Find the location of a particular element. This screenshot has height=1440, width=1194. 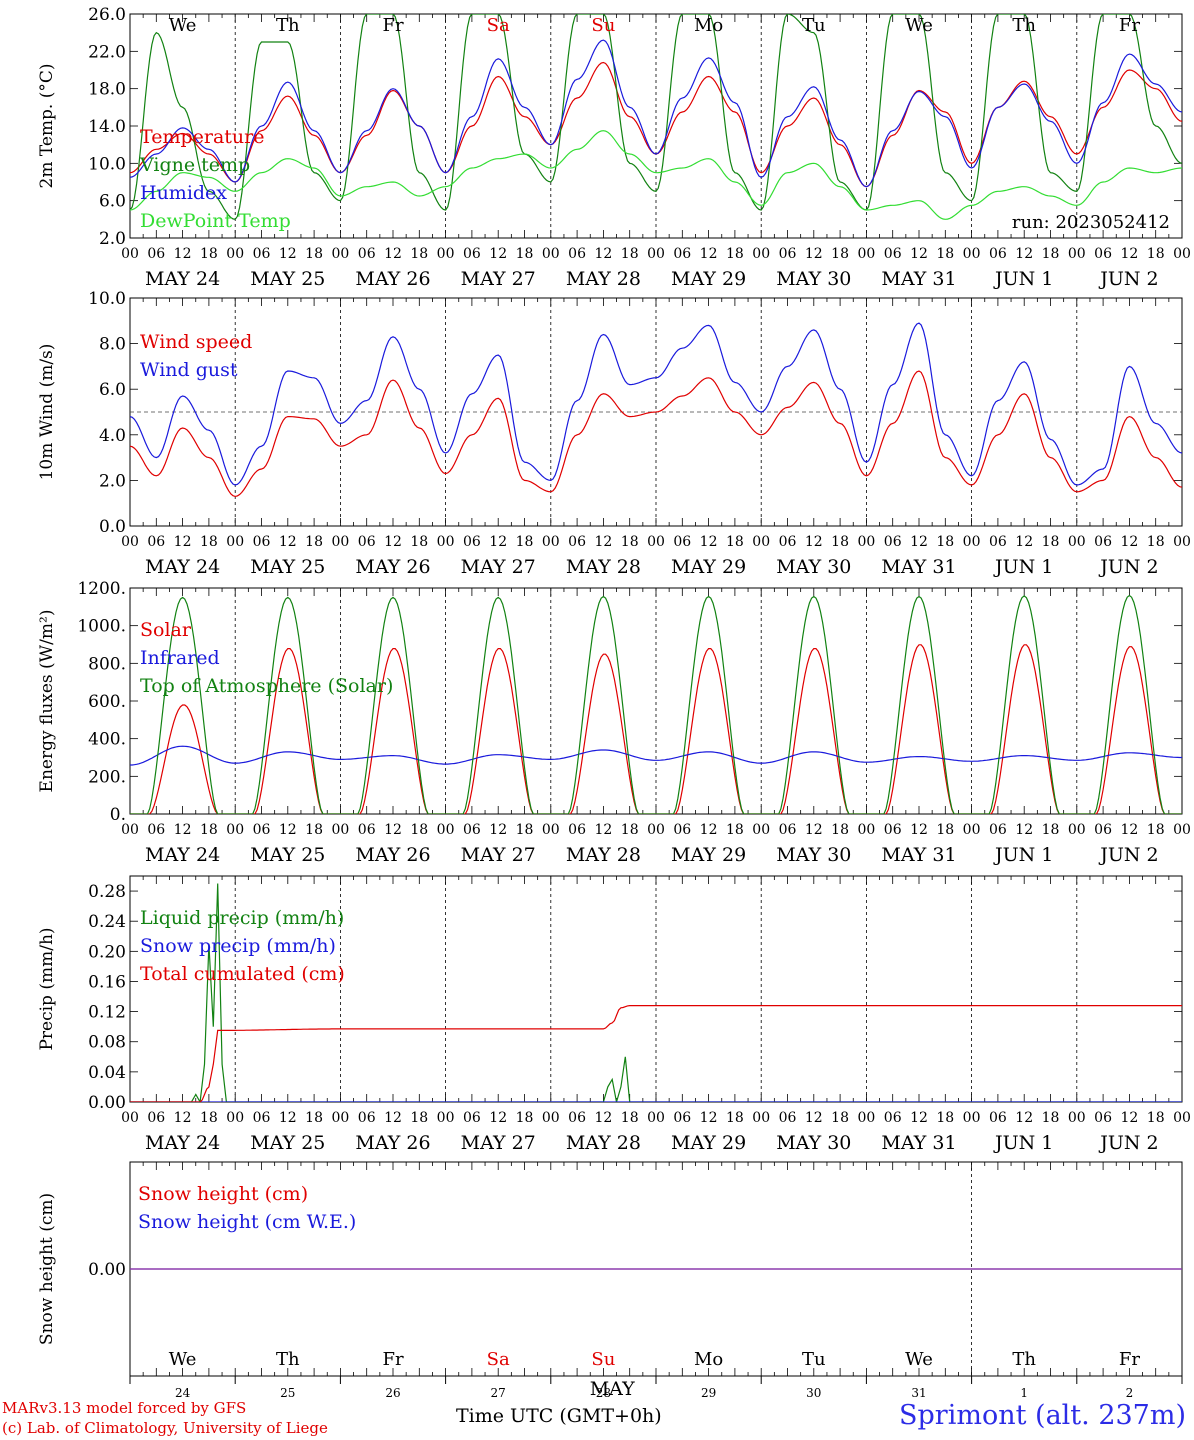

date-label: JUN 1 is located at coordinates (1023, 1143).